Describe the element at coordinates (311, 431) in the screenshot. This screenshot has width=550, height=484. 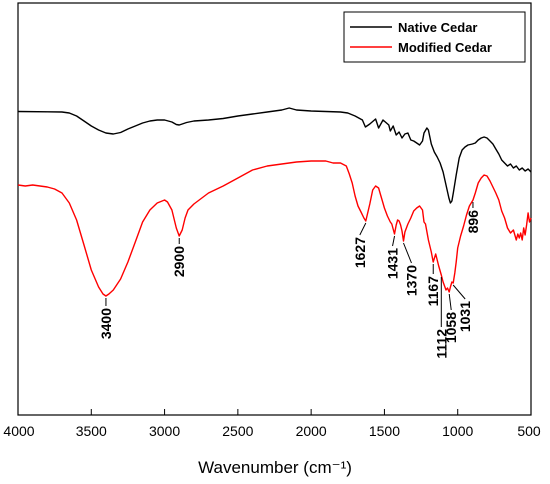
I see `x-tick-label: 2000` at that location.